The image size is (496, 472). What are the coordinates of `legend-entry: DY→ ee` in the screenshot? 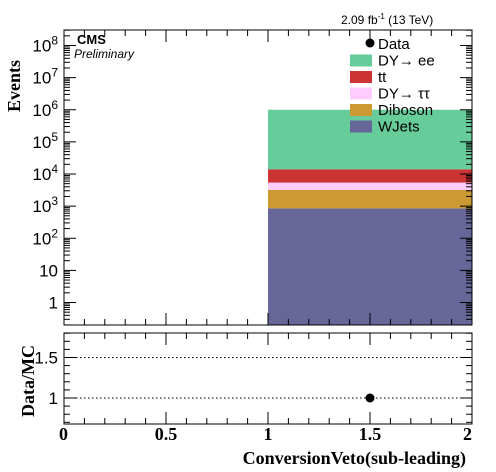 It's located at (392, 61).